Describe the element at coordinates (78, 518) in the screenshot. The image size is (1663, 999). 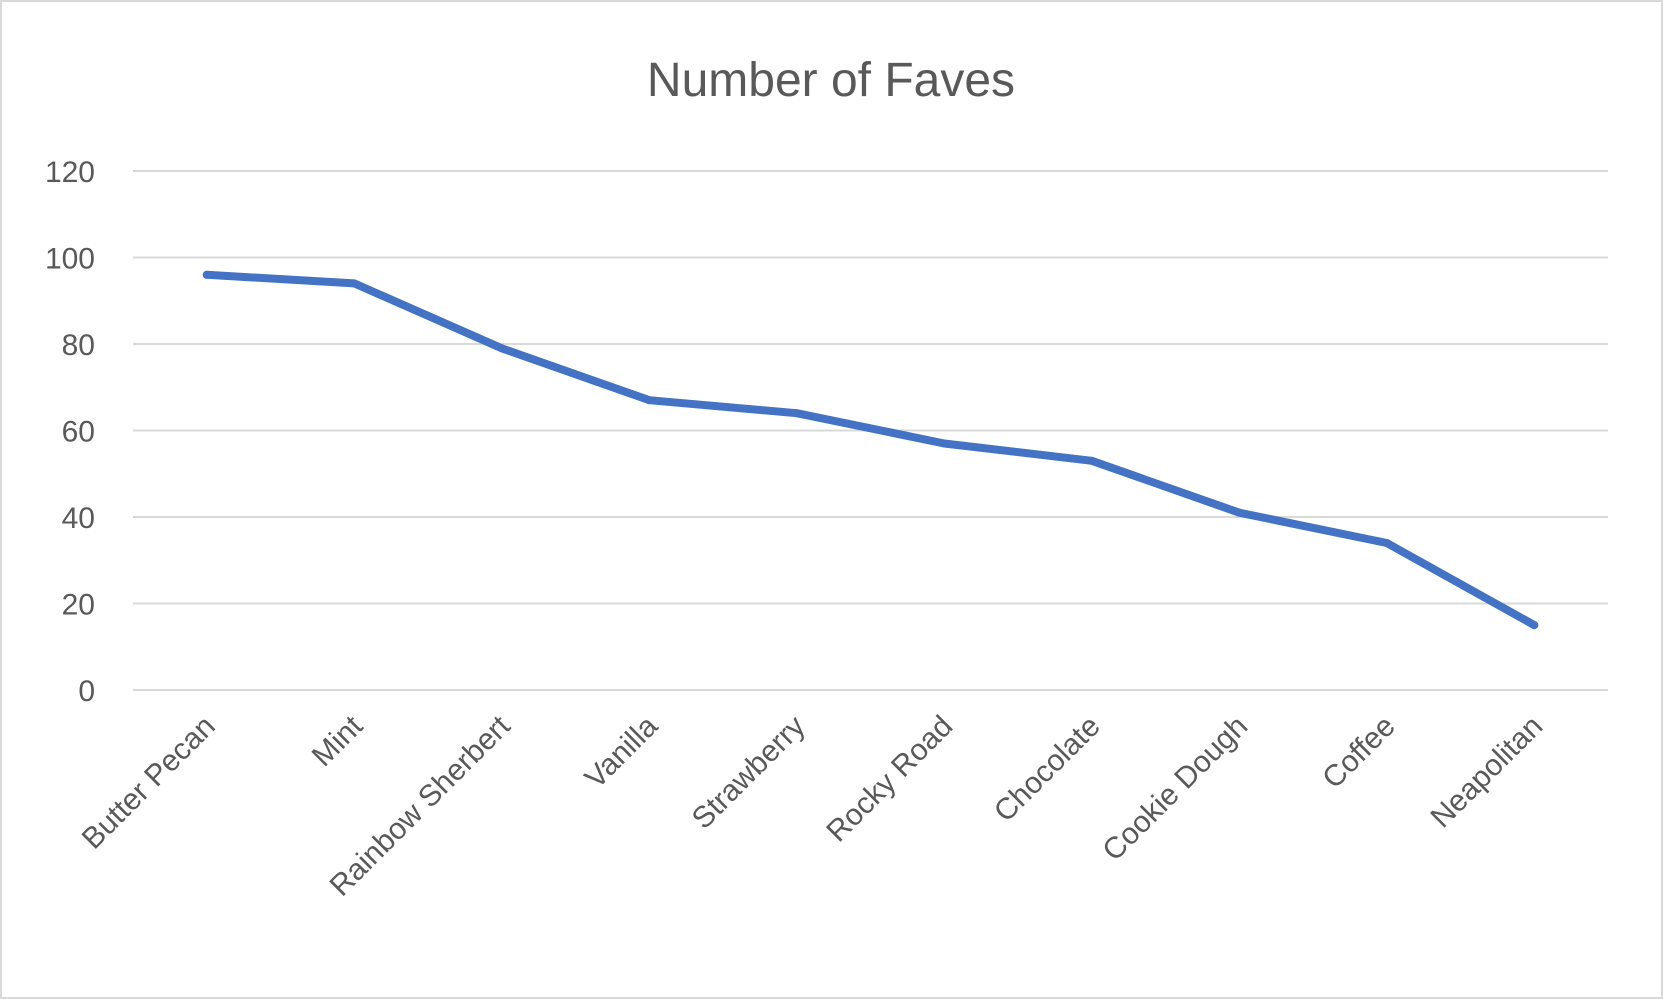
I see `y-tick-label: 40` at that location.